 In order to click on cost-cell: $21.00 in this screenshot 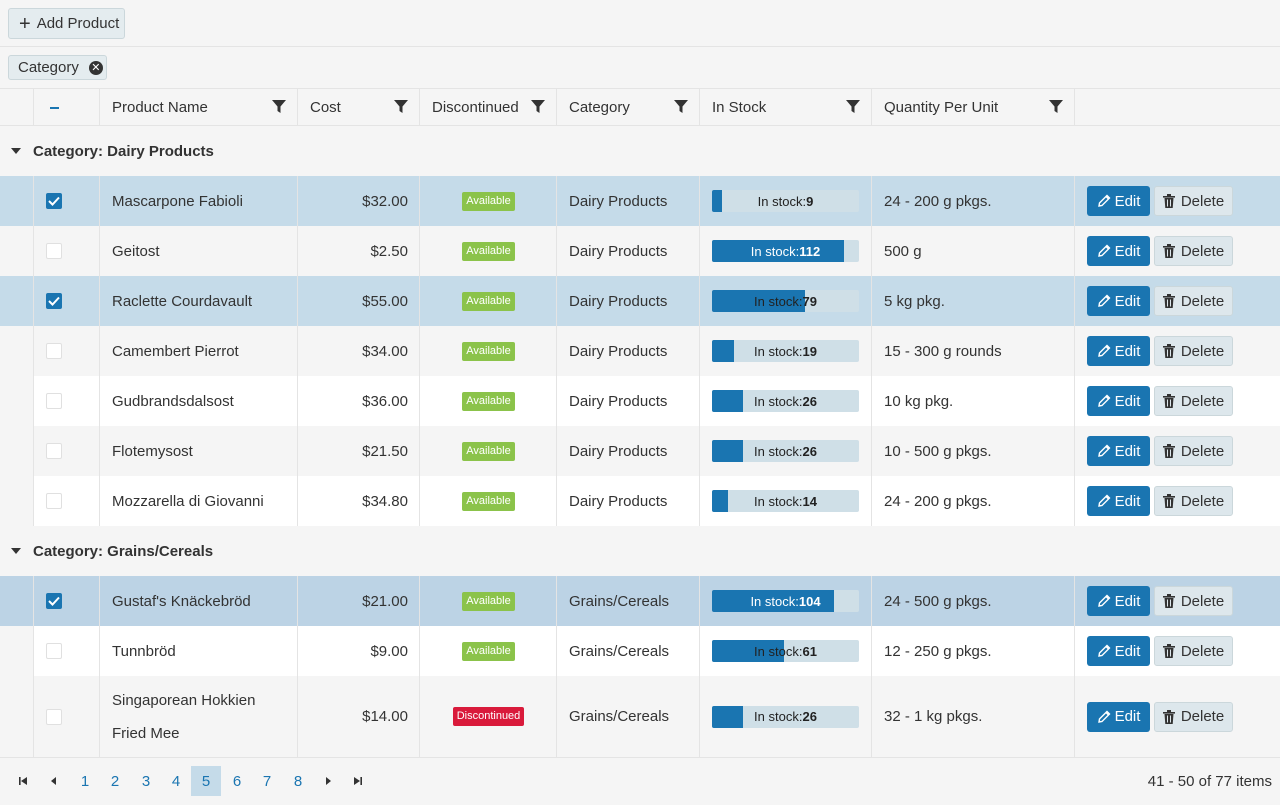, I will do `click(358, 601)`.